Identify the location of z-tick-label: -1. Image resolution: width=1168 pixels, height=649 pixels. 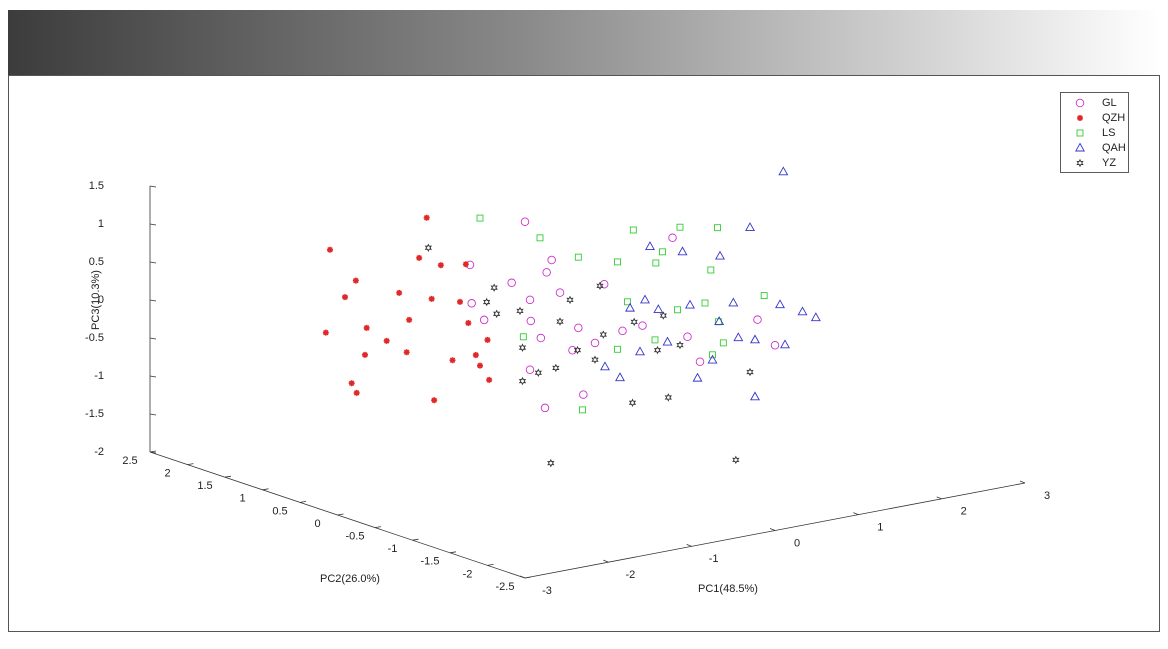
(99, 376).